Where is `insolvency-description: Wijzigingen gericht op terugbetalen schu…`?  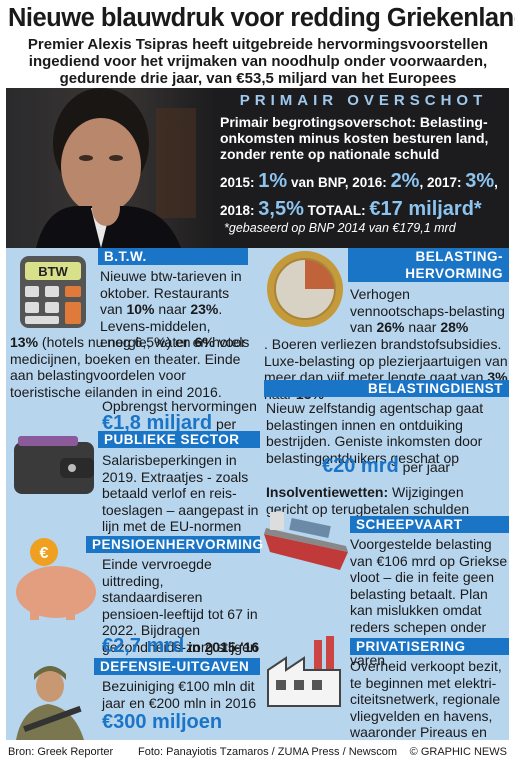
insolvency-description: Wijzigingen gericht op terugbetalen schu… is located at coordinates (368, 500).